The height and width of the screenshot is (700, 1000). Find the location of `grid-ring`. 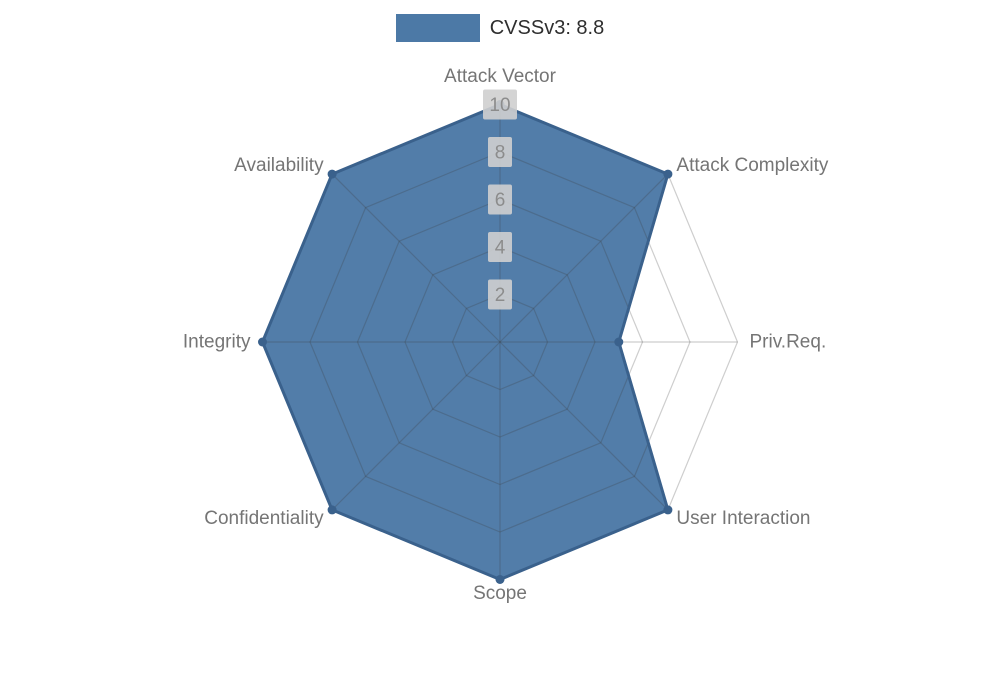

grid-ring is located at coordinates (500, 342).